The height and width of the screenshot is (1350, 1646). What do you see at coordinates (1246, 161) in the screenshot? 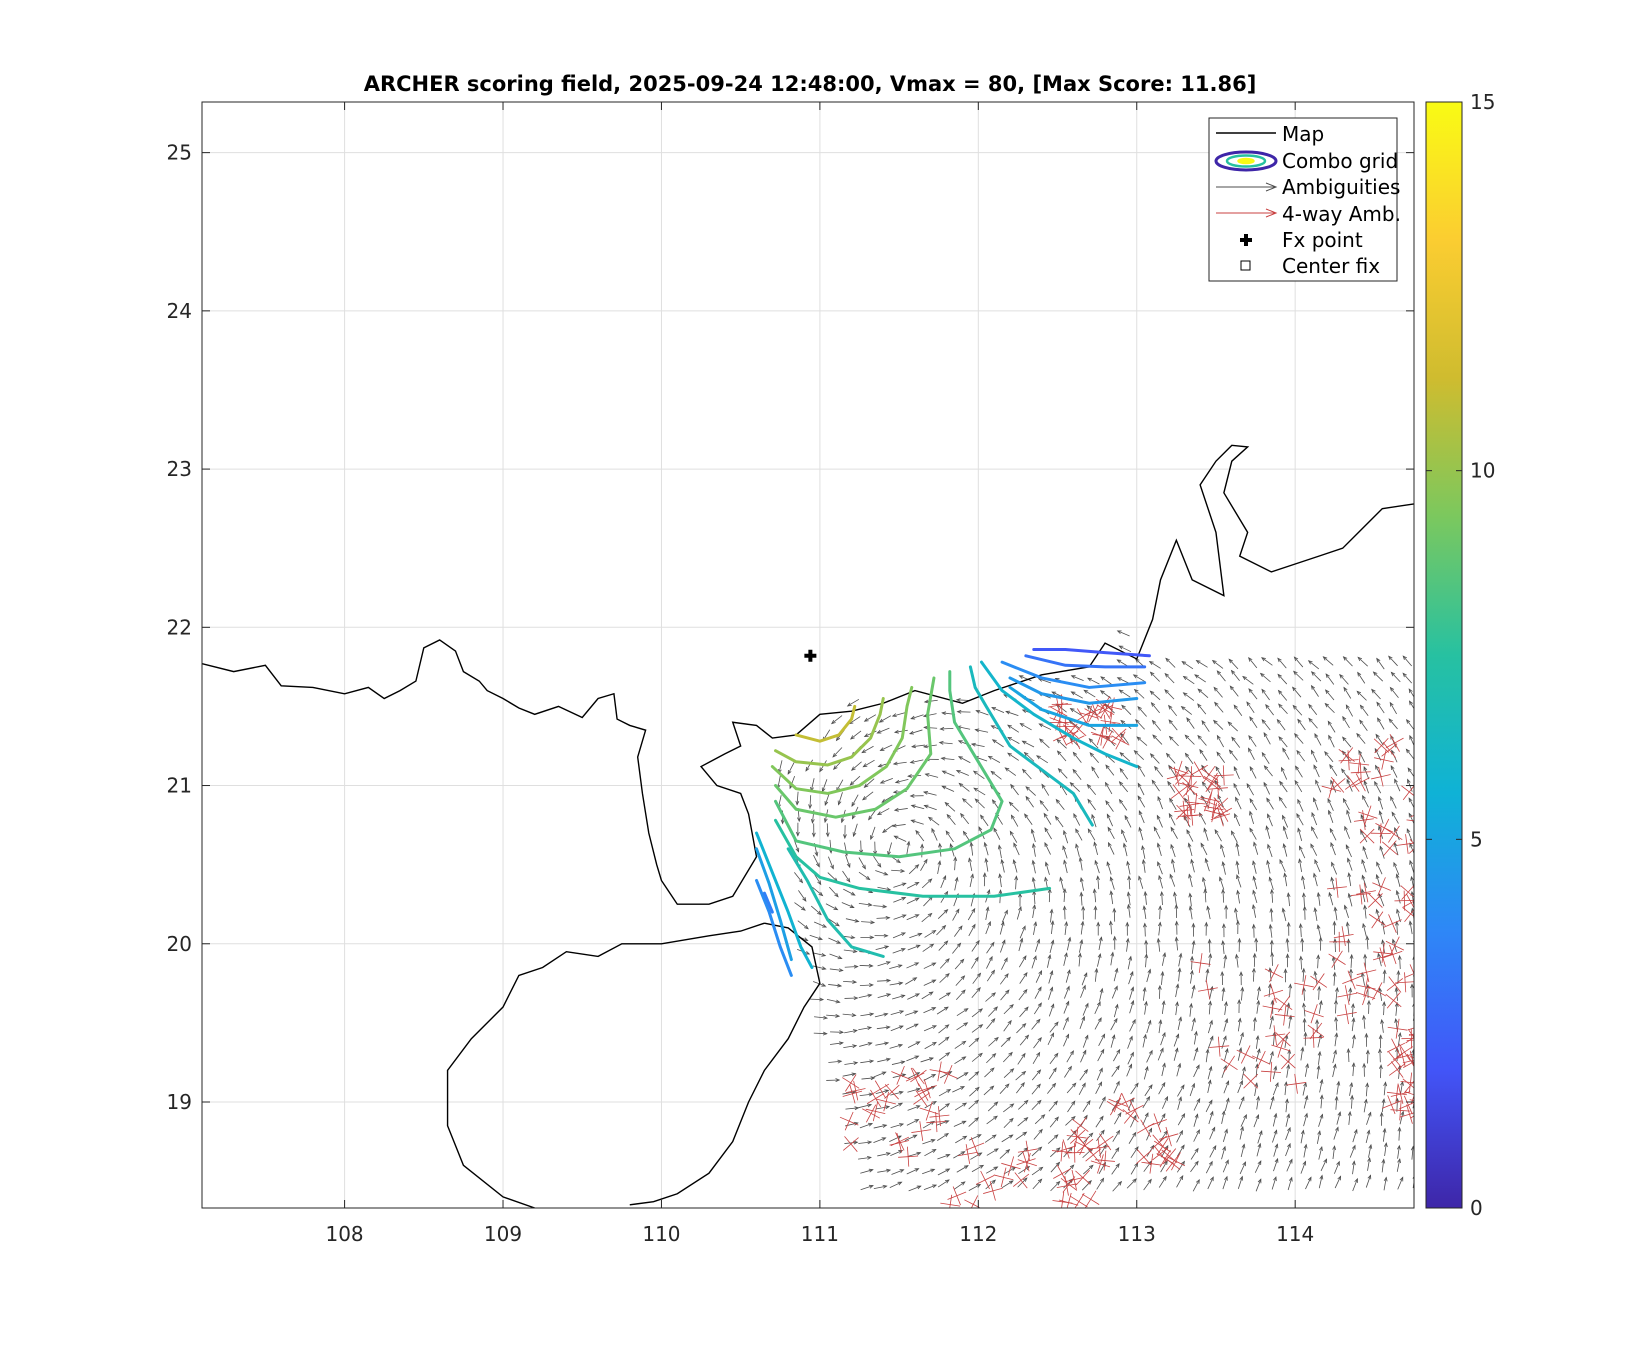
I see `legend-symbol-contour-inner` at bounding box center [1246, 161].